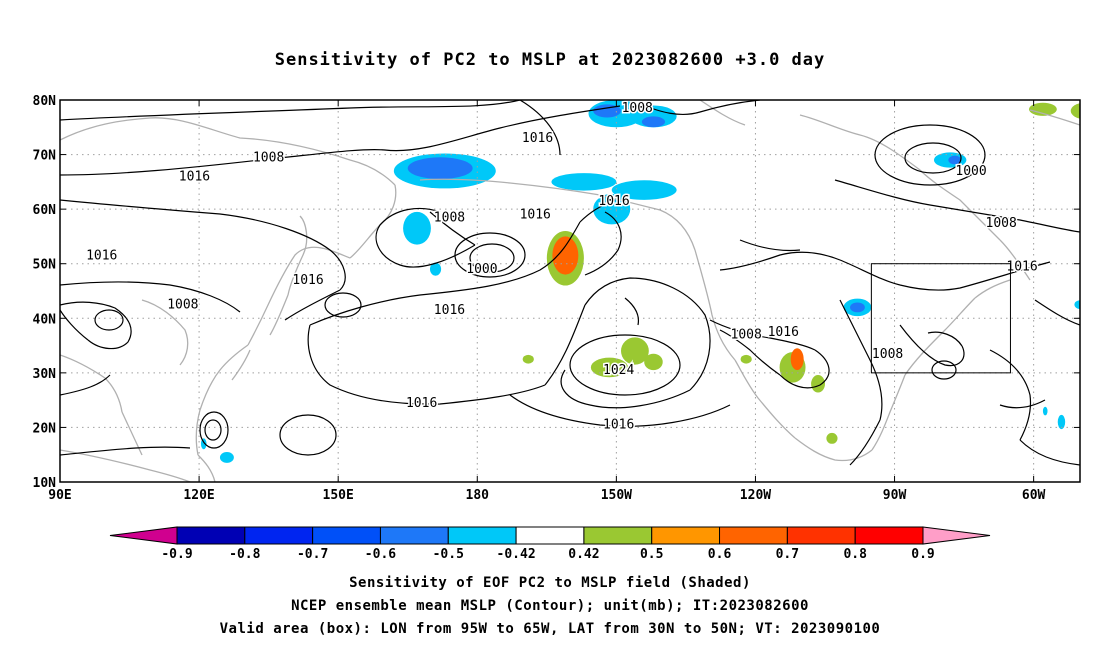  I want to click on lon-label: 60W, so click(1034, 495).